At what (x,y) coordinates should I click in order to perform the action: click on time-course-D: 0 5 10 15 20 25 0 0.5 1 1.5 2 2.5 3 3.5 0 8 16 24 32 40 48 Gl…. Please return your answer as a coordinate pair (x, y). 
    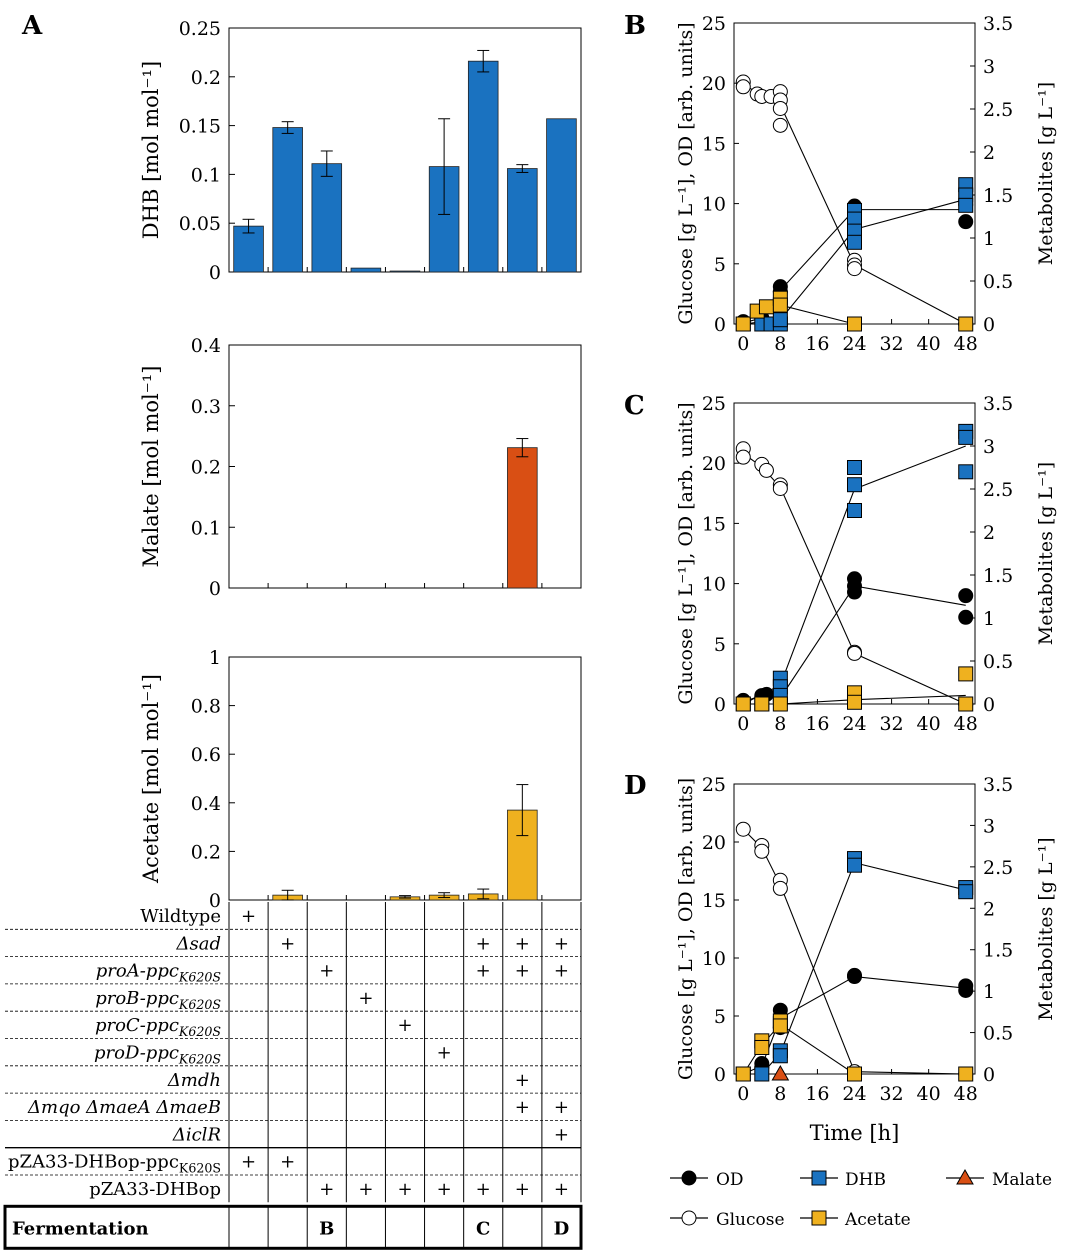
    Looking at the image, I should click on (866, 959).